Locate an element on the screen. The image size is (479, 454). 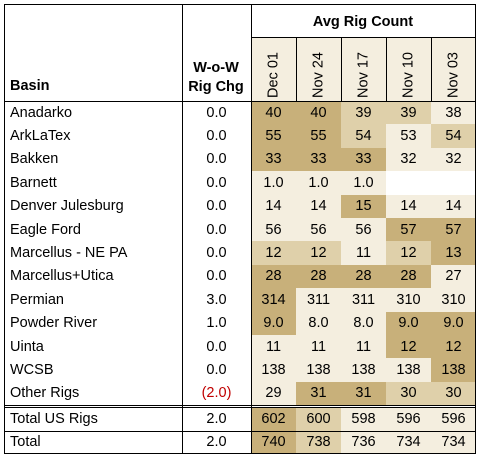
basin-name: Denver Julesburg is located at coordinates (67, 206).